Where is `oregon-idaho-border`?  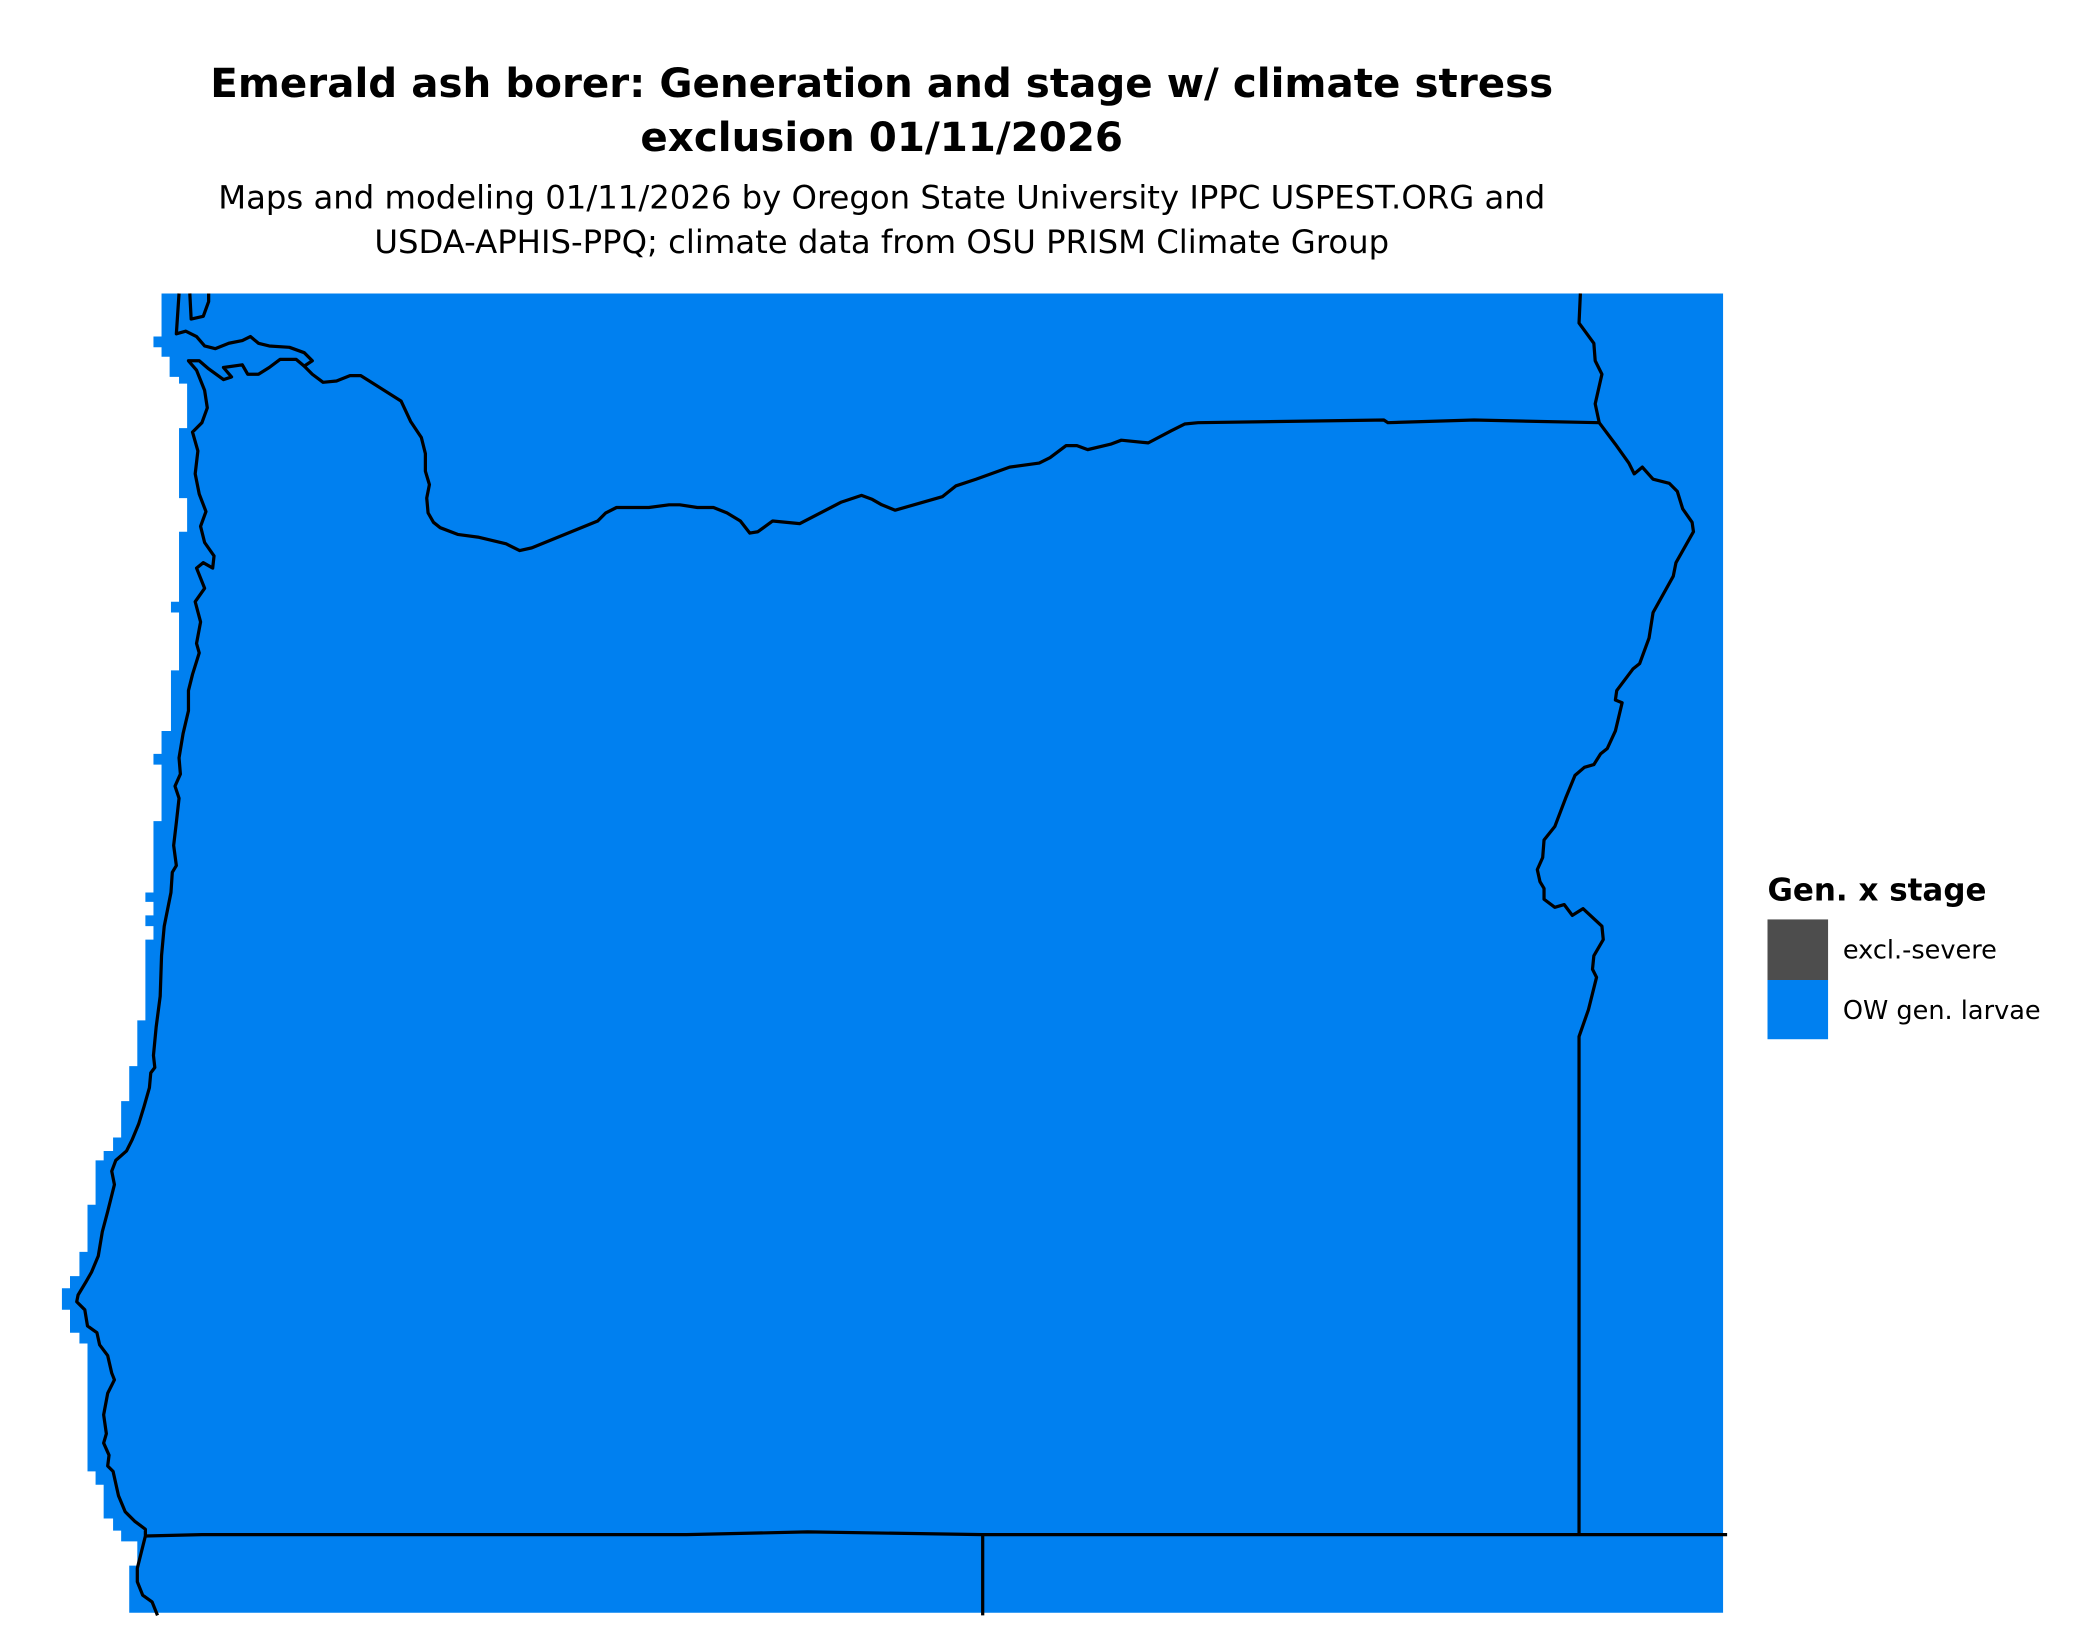 oregon-idaho-border is located at coordinates (1615, 978).